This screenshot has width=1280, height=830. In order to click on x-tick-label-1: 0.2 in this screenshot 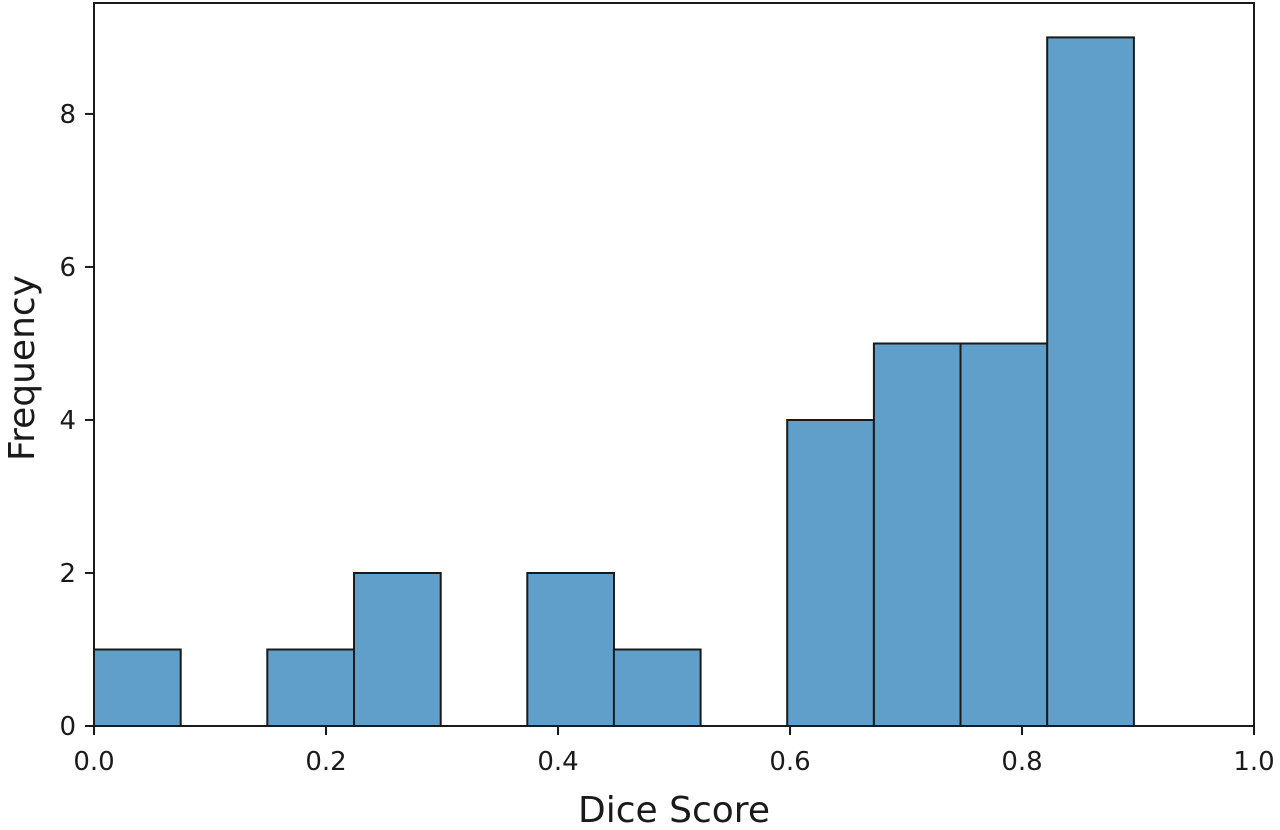, I will do `click(325, 762)`.